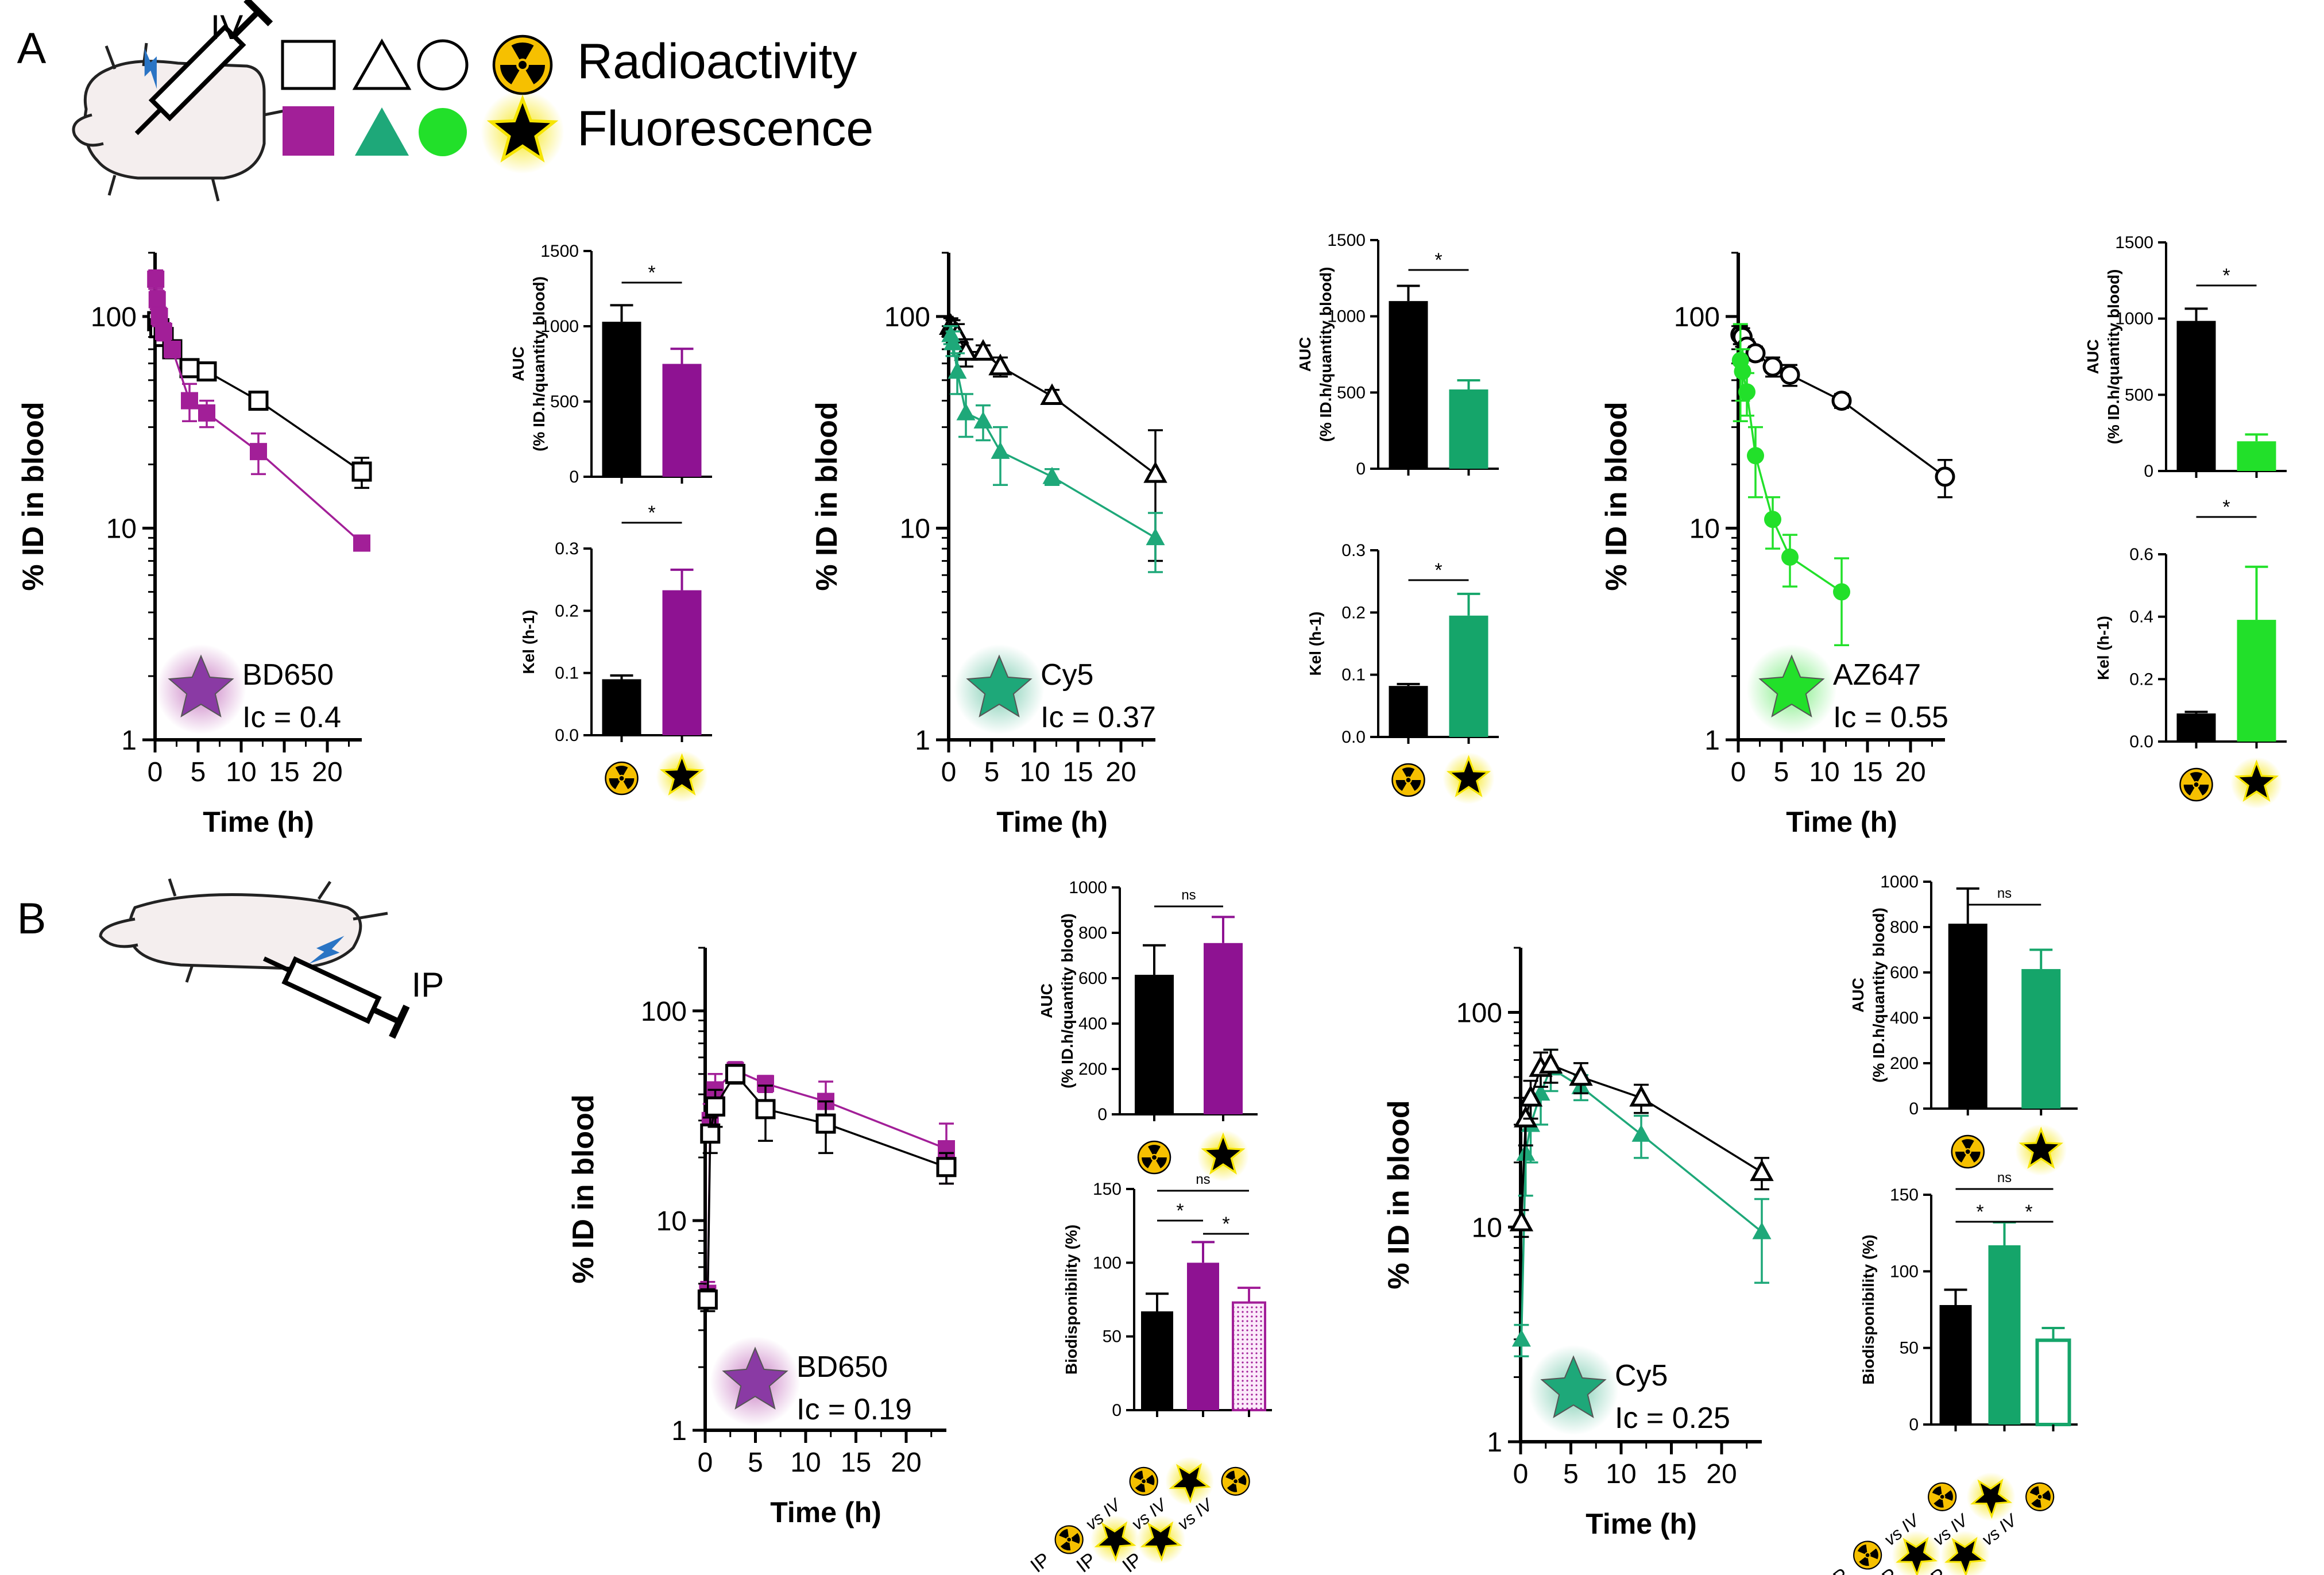  Describe the element at coordinates (258, 411) in the screenshot. I see `series-line` at that location.